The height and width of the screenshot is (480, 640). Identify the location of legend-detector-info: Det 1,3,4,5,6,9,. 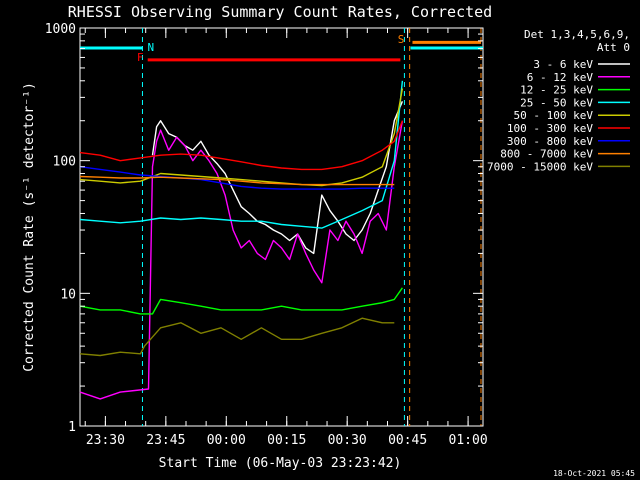
(577, 34).